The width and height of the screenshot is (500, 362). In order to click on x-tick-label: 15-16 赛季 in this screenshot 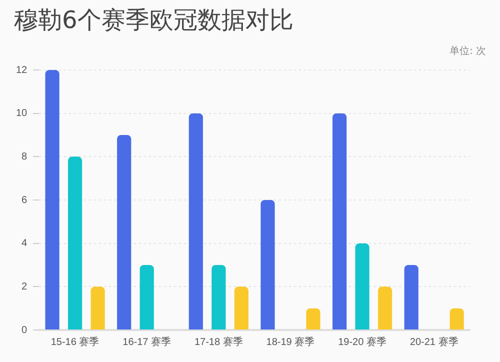, I will do `click(75, 342)`.